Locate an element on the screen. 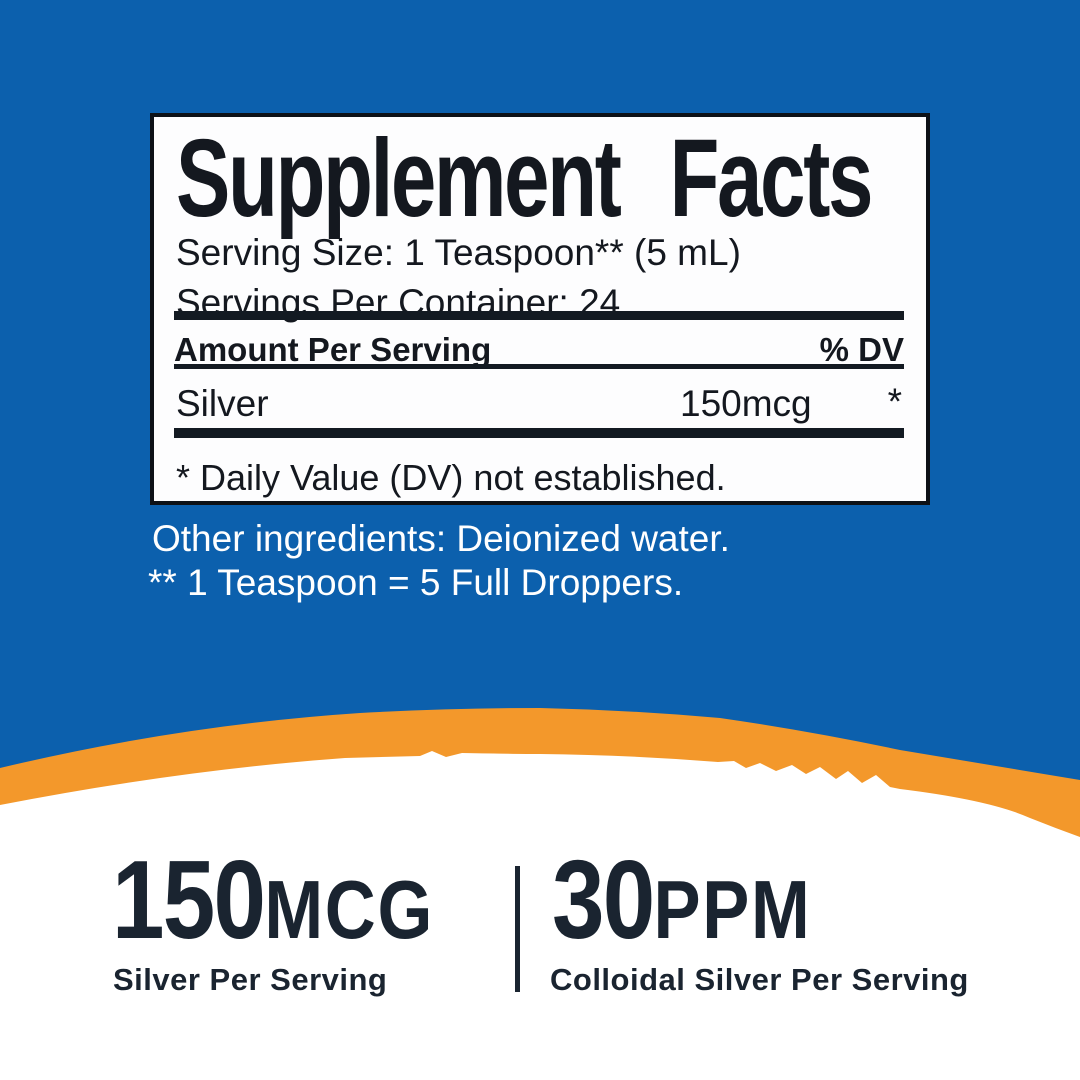  amount-per-serving-header: Amount Per Serving is located at coordinates (333, 349).